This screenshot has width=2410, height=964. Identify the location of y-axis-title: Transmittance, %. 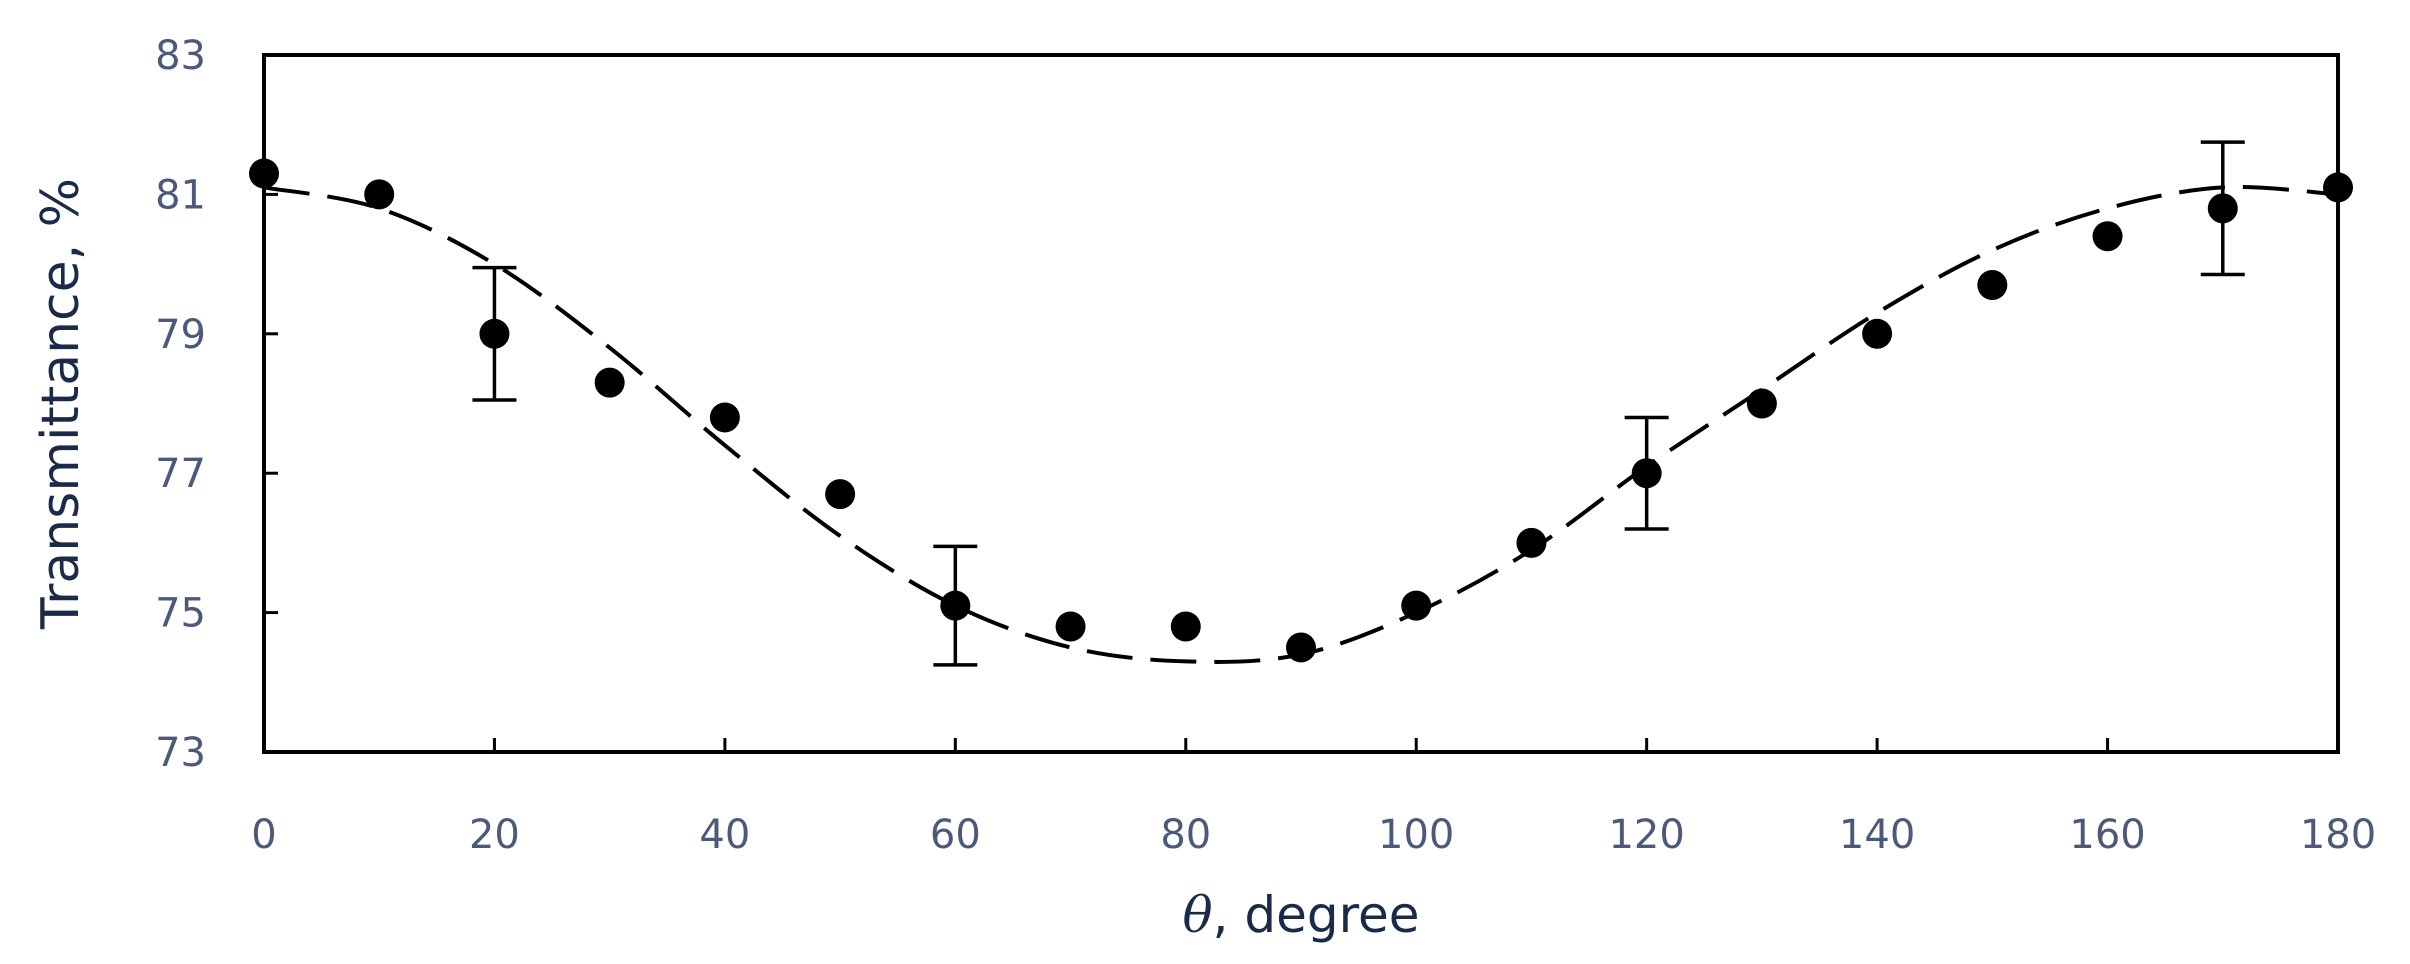
(61, 404).